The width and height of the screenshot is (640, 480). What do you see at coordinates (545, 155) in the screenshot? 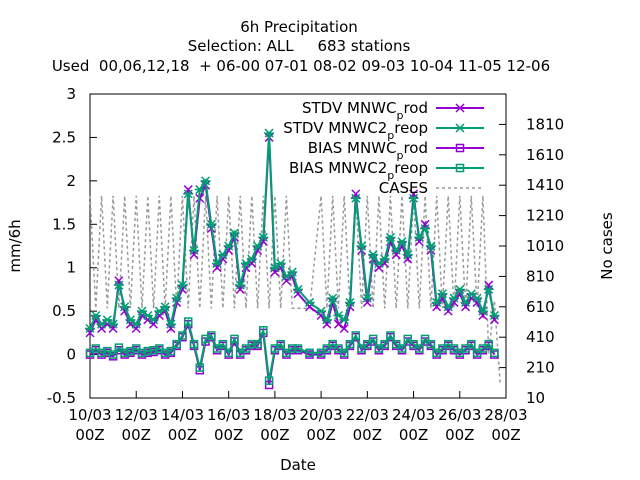
I see `y2-tick-label: 1610` at bounding box center [545, 155].